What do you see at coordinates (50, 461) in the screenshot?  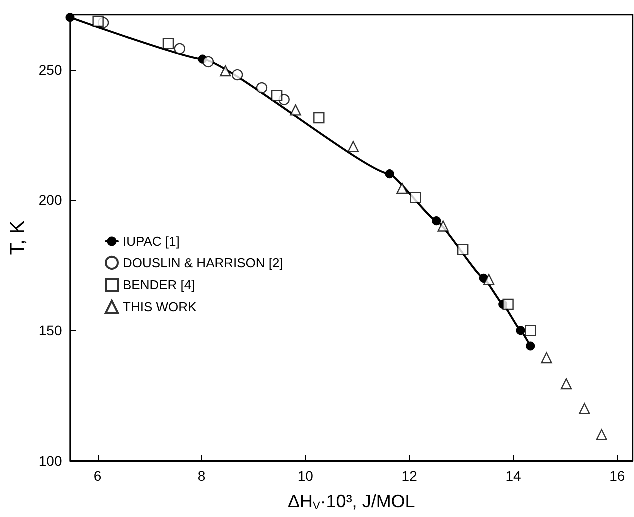 I see `y-tick-label: 100` at bounding box center [50, 461].